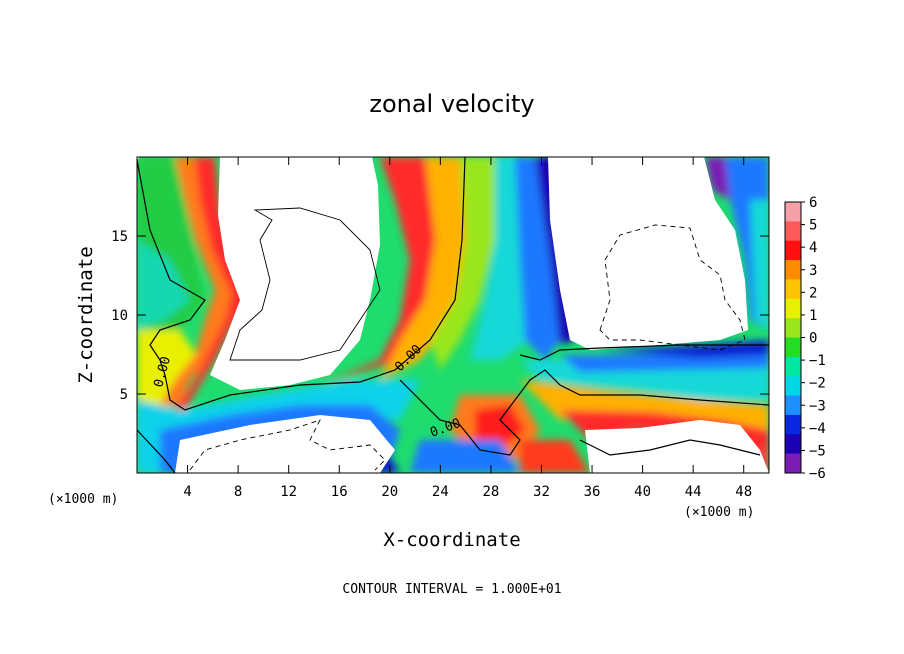  I want to click on x-tick-label: 32, so click(541, 492).